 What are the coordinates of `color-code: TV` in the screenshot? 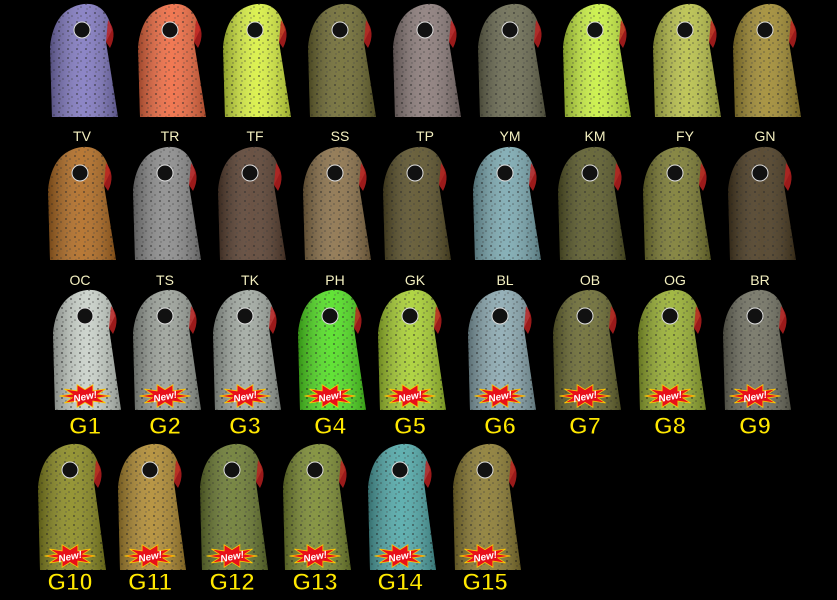 It's located at (82, 136).